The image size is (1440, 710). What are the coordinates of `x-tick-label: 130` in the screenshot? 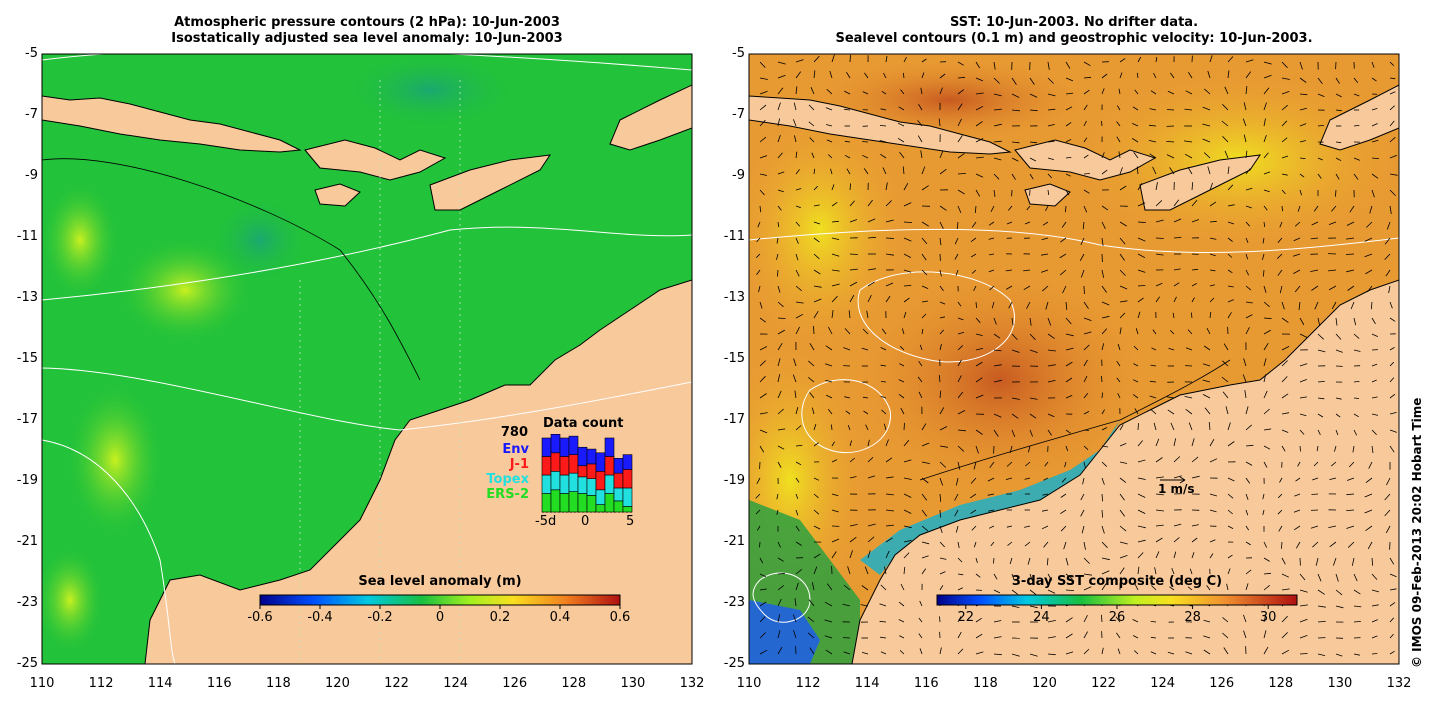 It's located at (1340, 683).